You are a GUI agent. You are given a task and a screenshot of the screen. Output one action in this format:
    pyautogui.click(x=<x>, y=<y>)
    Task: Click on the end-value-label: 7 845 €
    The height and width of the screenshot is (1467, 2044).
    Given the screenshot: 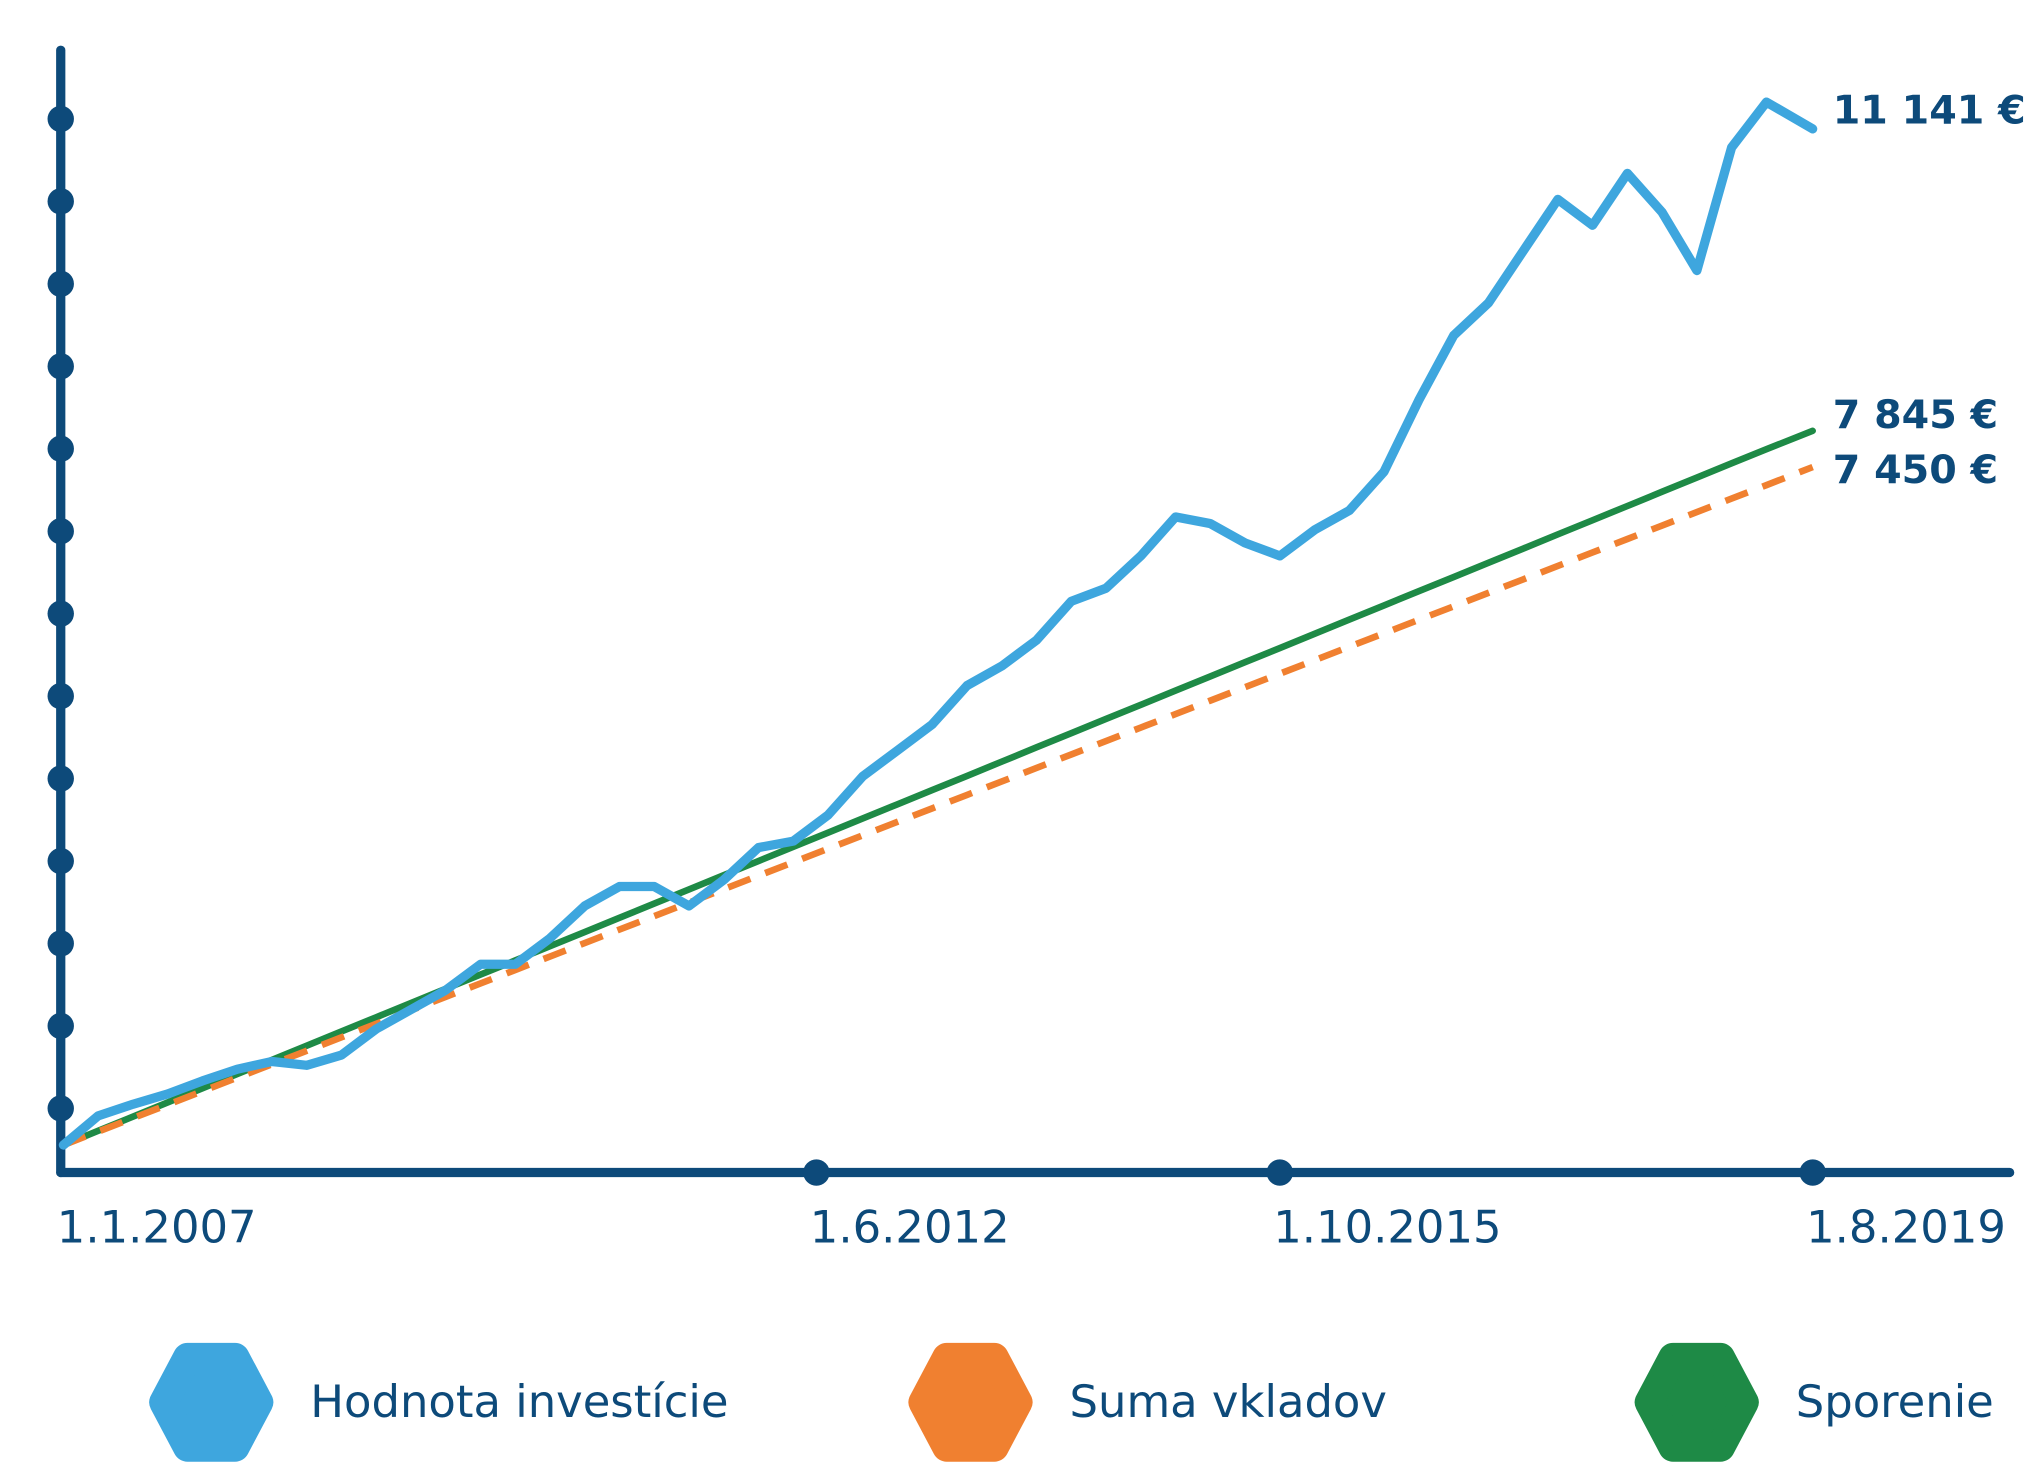 What is the action you would take?
    pyautogui.click(x=1915, y=415)
    